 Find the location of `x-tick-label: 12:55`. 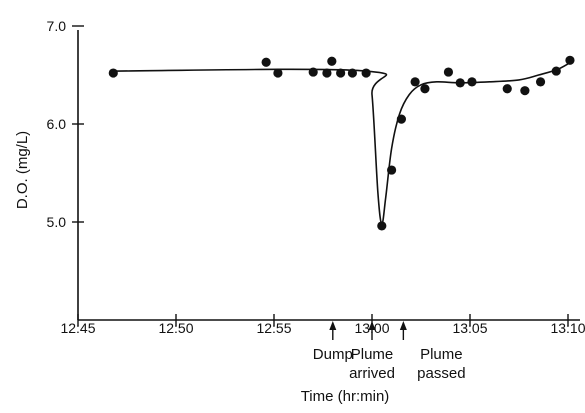

x-tick-label: 12:55 is located at coordinates (273, 328).